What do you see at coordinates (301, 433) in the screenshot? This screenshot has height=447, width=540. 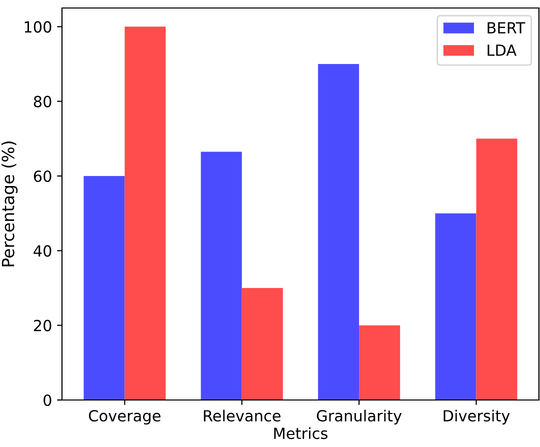 I see `x-axis-title: Metrics` at bounding box center [301, 433].